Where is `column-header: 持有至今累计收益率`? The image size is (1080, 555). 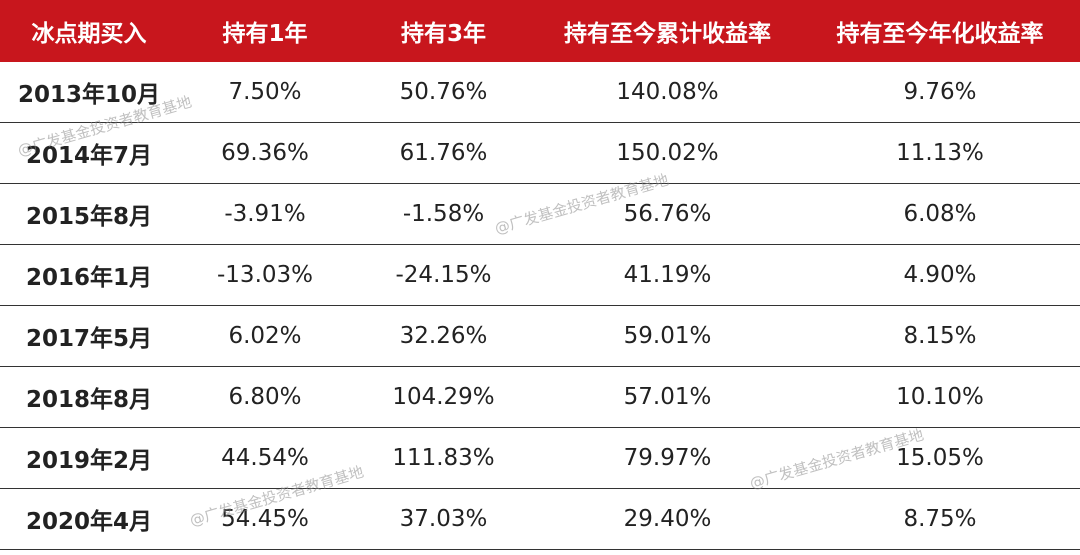 column-header: 持有至今累计收益率 is located at coordinates (667, 31).